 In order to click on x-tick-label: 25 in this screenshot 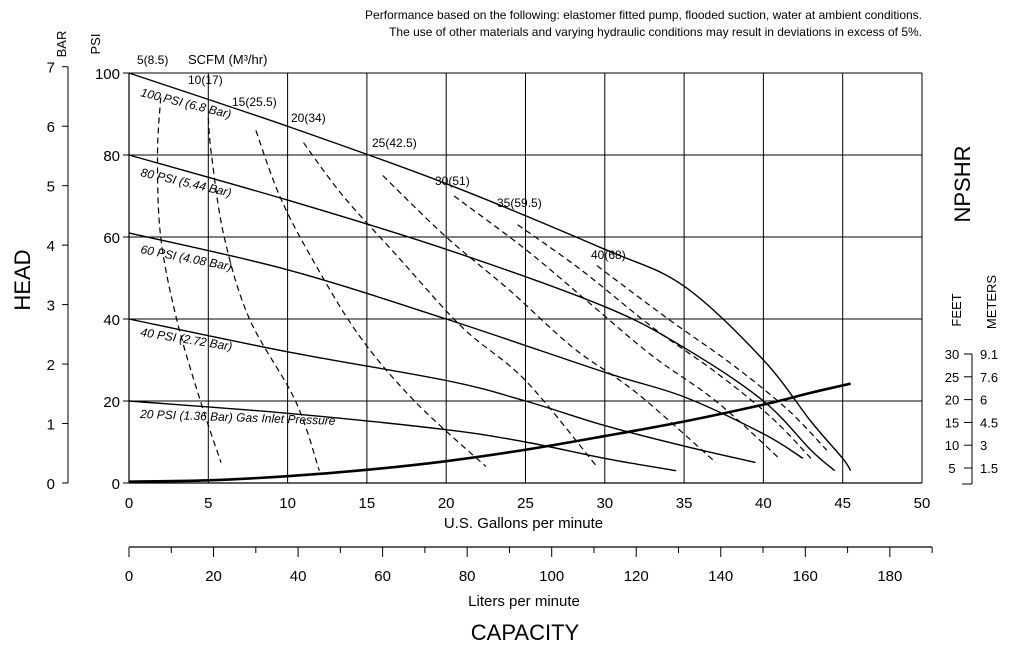, I will do `click(525, 503)`.